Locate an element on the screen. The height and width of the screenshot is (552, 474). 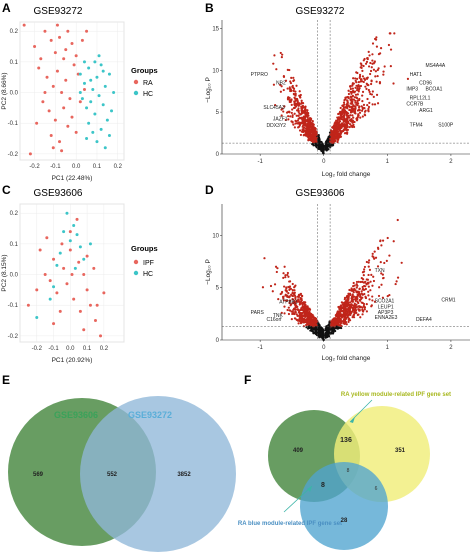
y-tick-label: 5 is located at coordinates (218, 289).